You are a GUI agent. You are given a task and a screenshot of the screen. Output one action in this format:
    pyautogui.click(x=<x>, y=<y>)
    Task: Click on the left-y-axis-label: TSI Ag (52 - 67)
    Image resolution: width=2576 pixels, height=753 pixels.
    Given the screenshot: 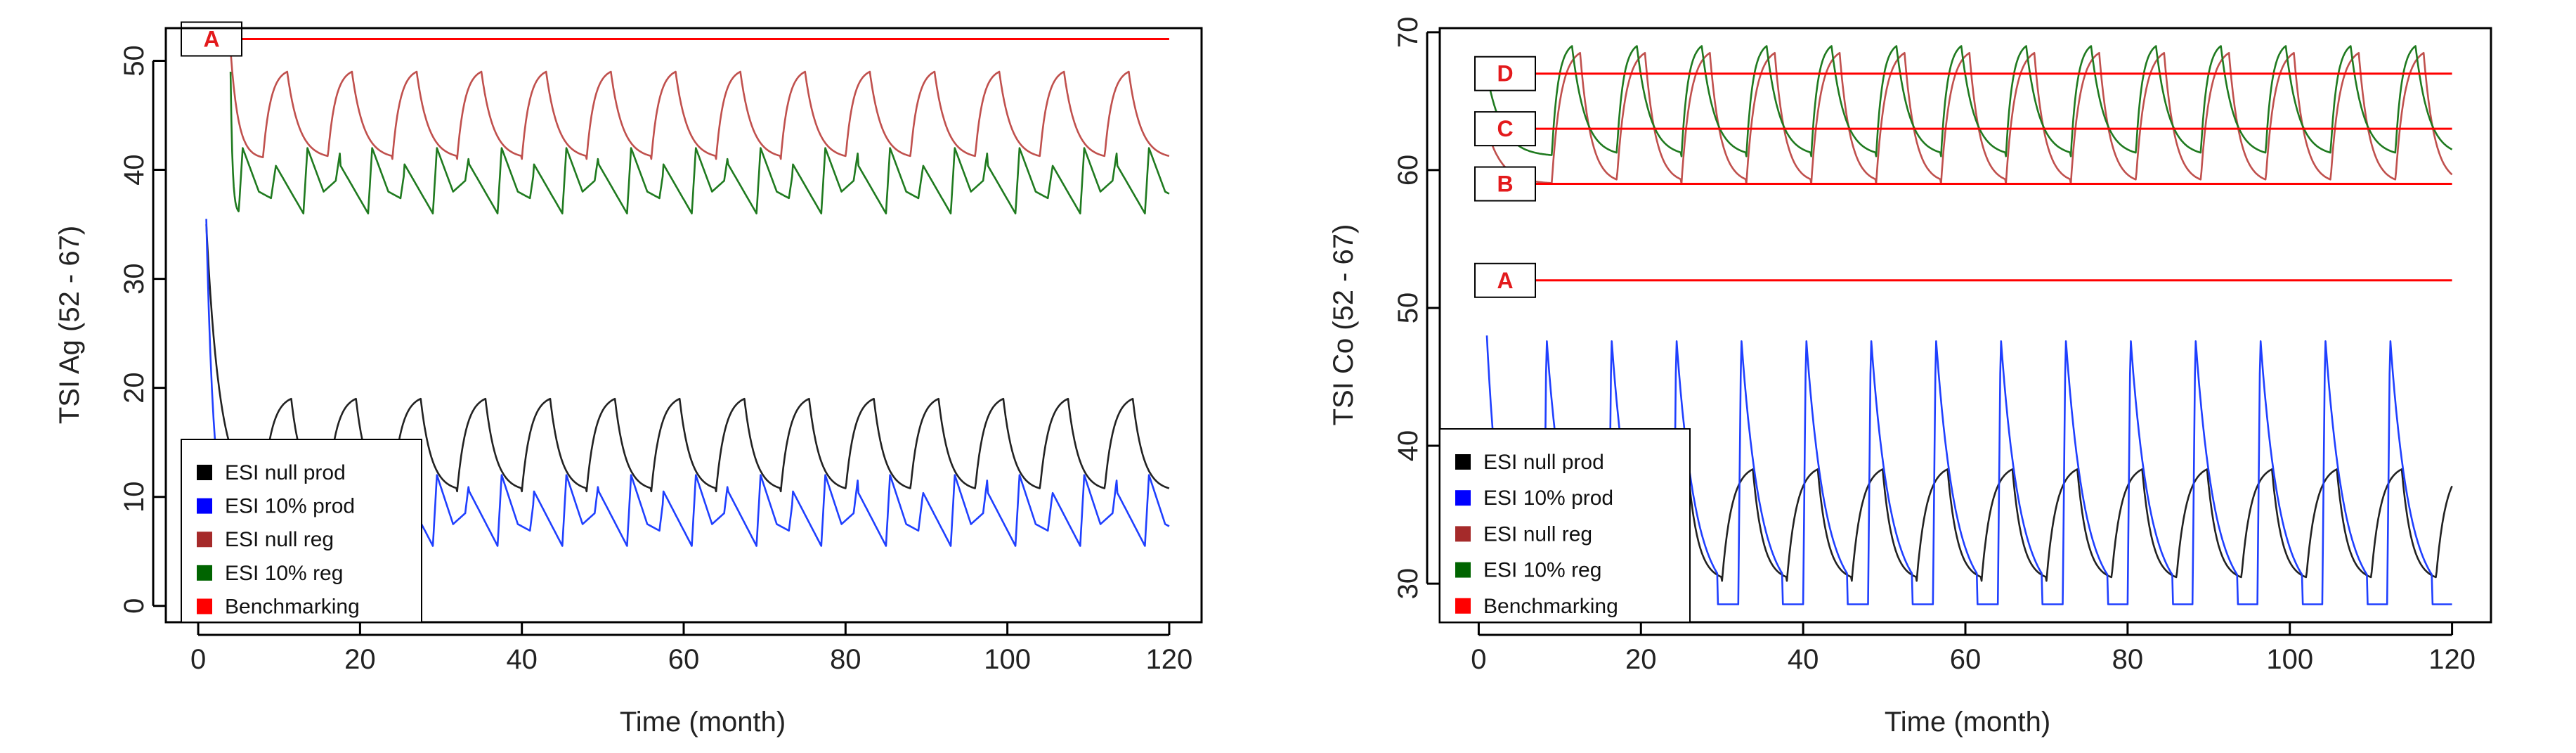 What is the action you would take?
    pyautogui.click(x=69, y=325)
    